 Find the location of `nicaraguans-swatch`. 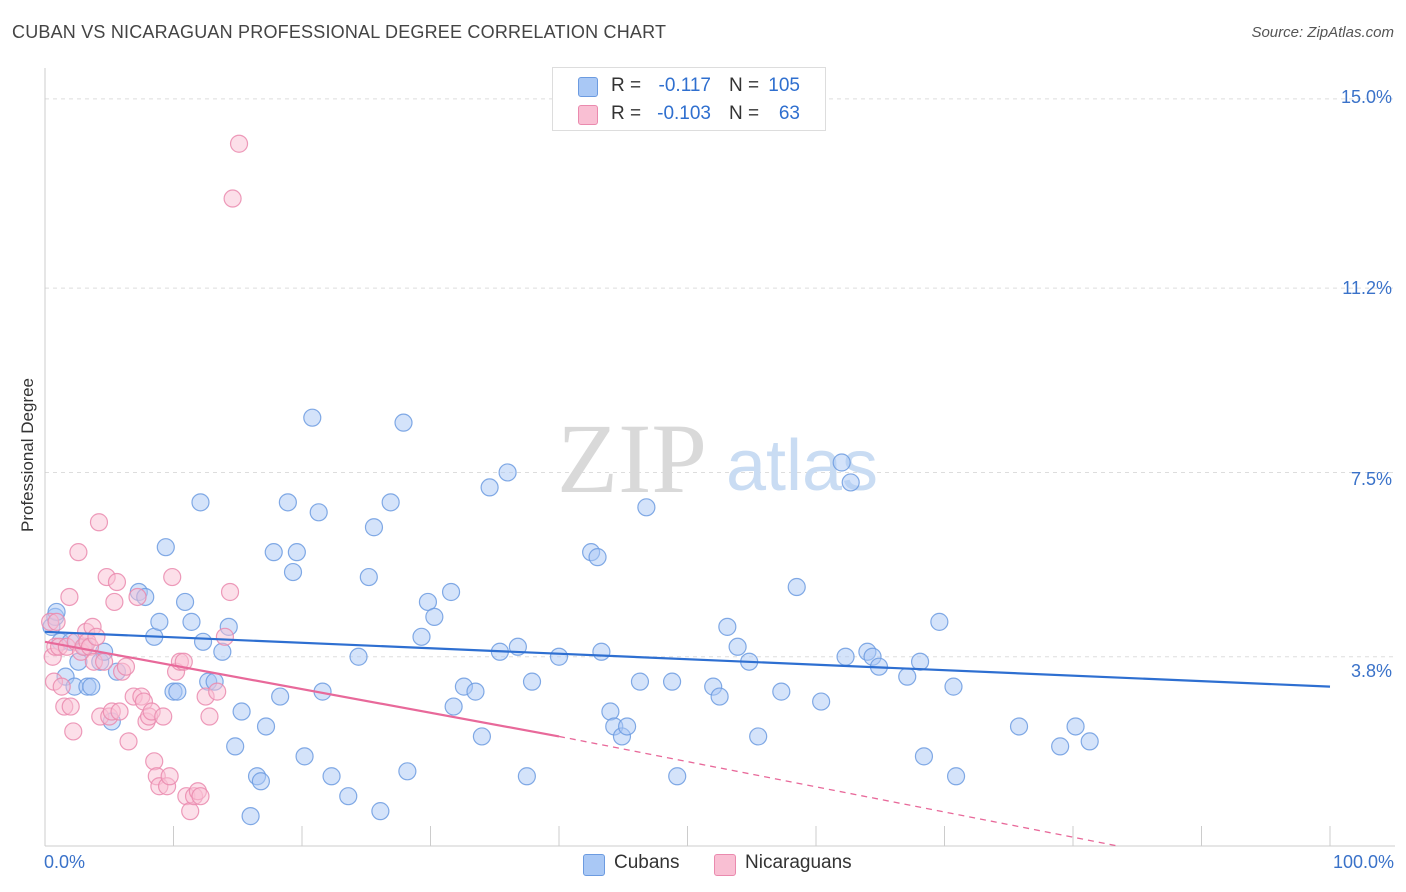

nicaraguans-swatch is located at coordinates (588, 115).